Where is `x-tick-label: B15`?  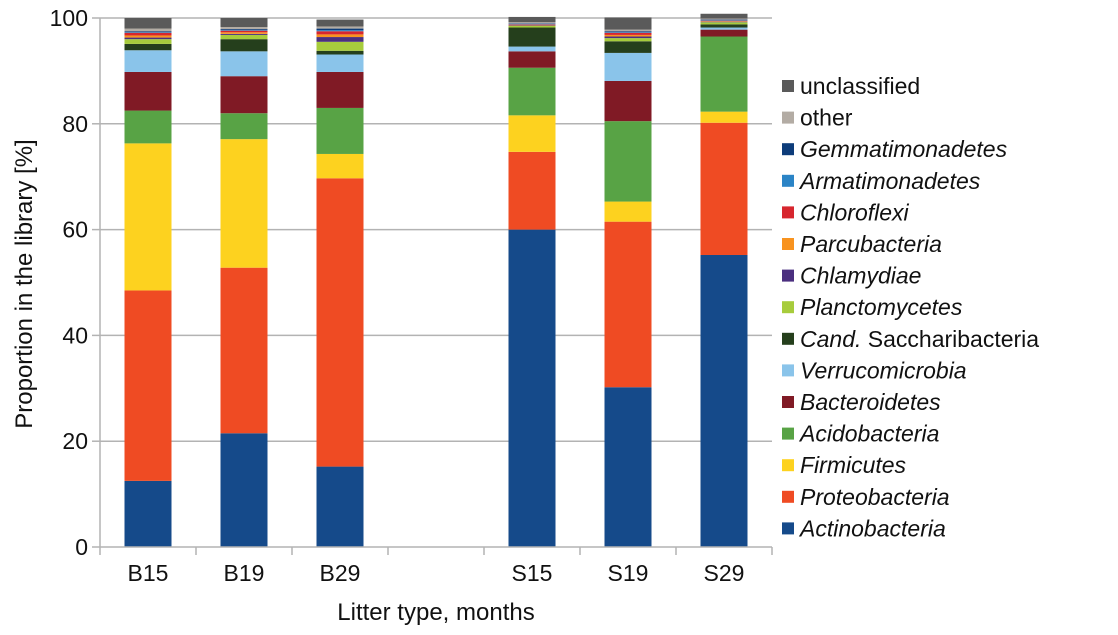 x-tick-label: B15 is located at coordinates (148, 573).